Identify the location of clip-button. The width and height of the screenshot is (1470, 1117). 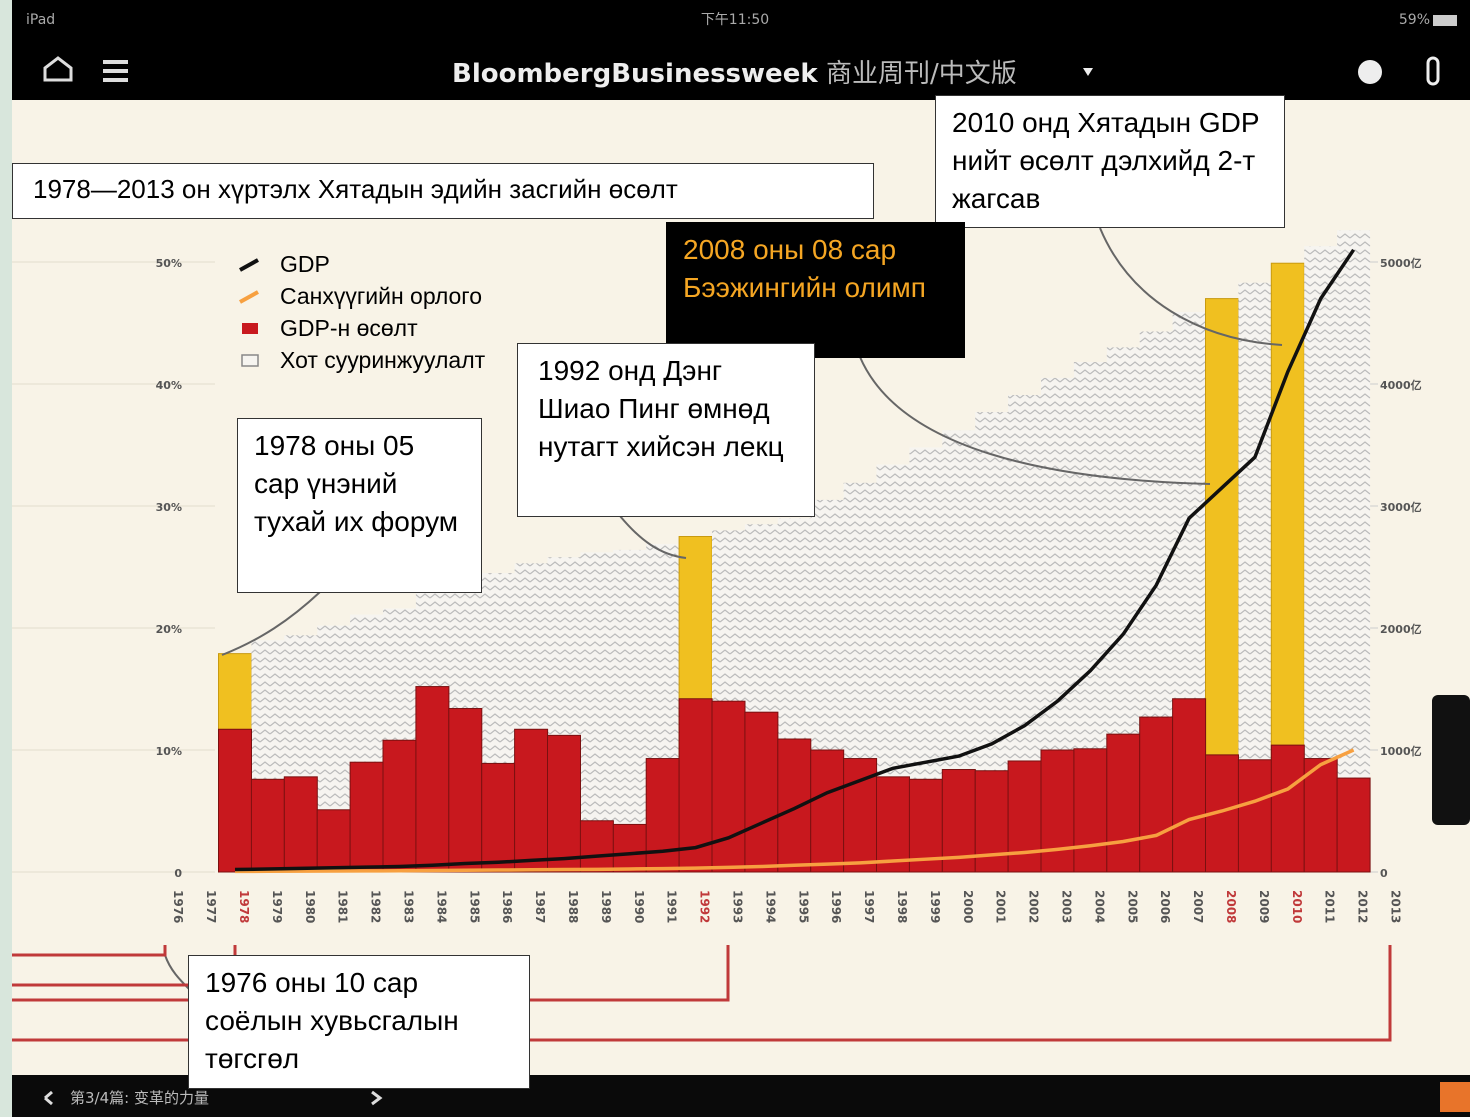
(1433, 71).